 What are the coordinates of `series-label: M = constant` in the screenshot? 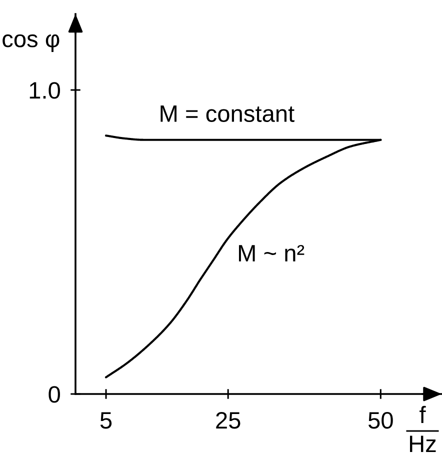 It's located at (227, 114).